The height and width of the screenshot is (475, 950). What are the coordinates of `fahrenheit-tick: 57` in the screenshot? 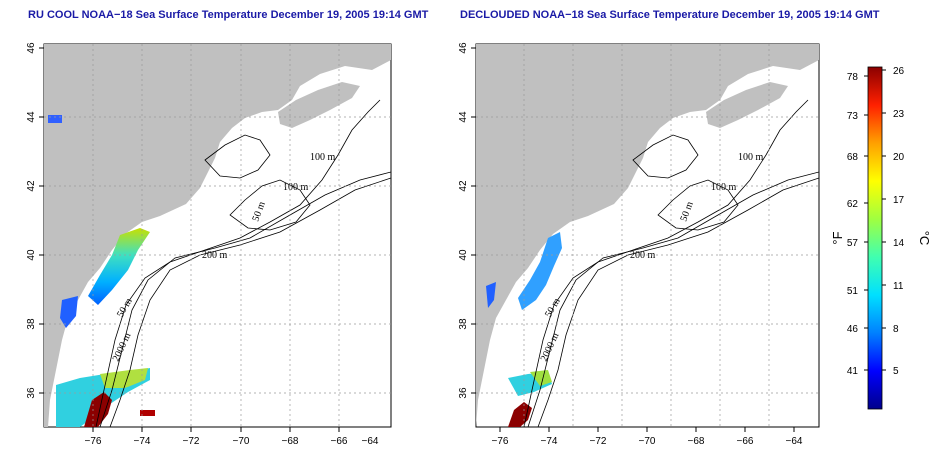 It's located at (853, 243).